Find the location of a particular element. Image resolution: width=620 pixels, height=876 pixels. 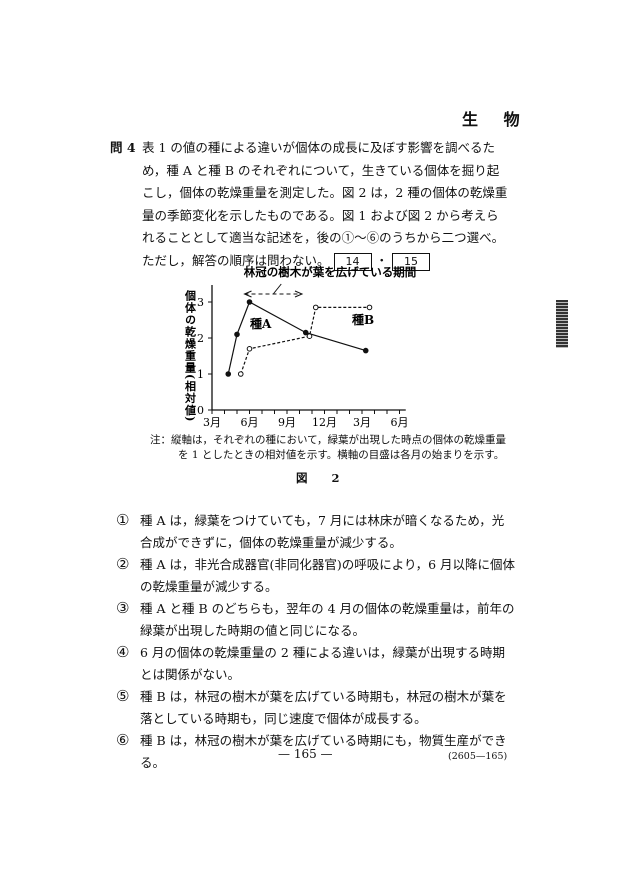

subject-header: 生 物 is located at coordinates (496, 119).